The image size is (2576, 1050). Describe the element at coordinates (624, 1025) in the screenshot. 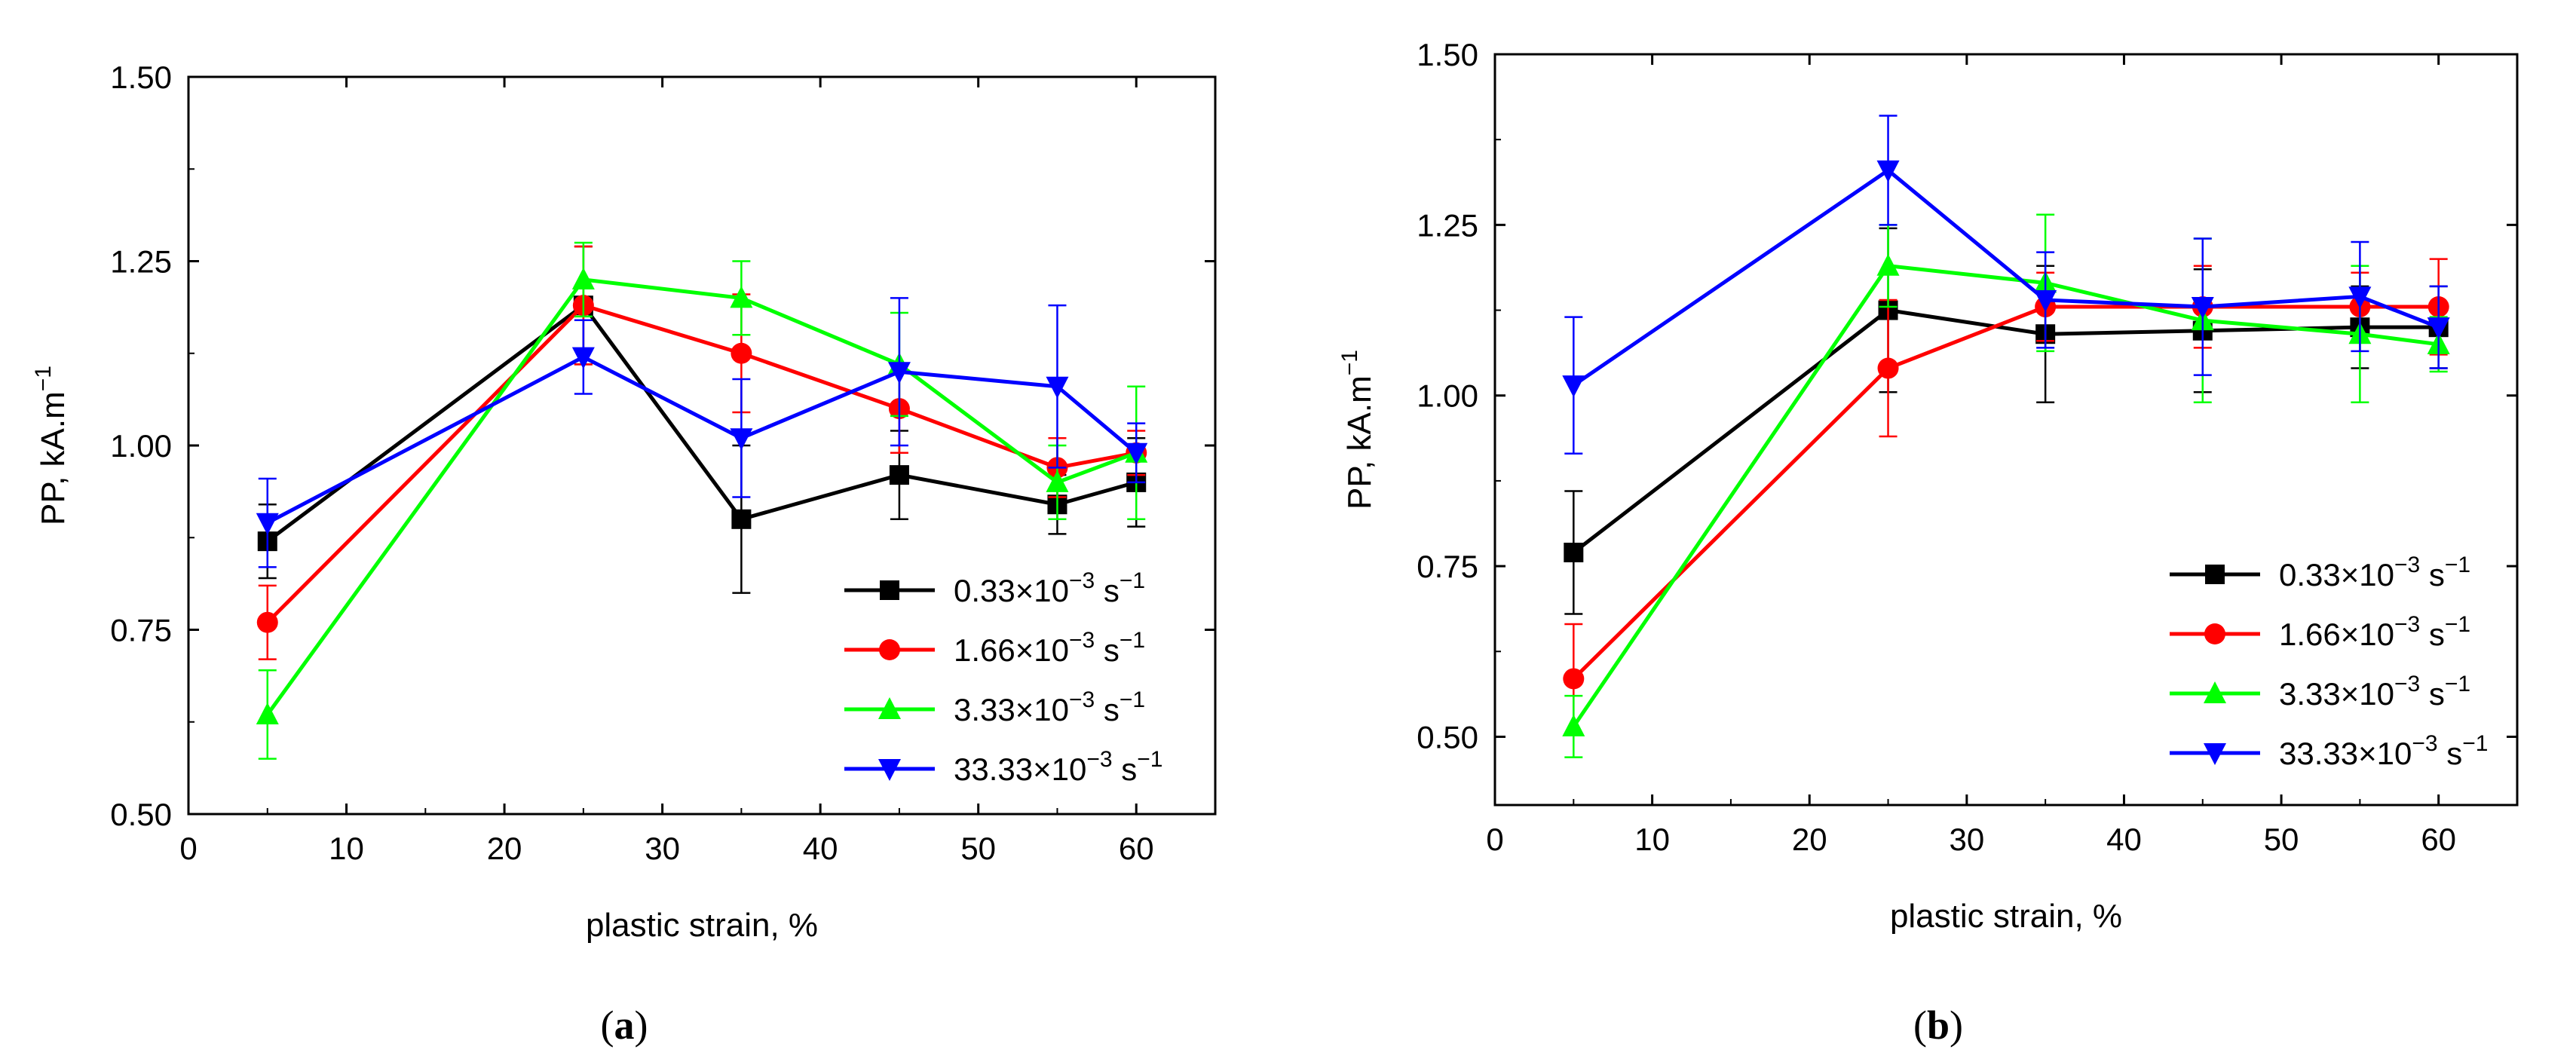

I see `panel-label: (a)` at that location.